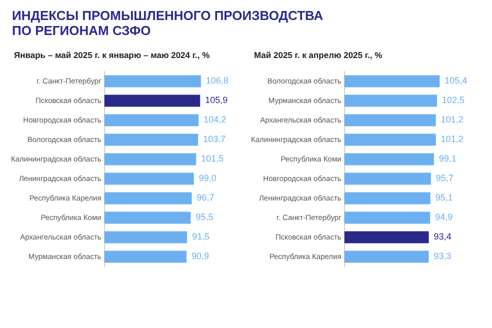 This screenshot has height=328, width=492. I want to click on data-label: 95,7, so click(445, 178).